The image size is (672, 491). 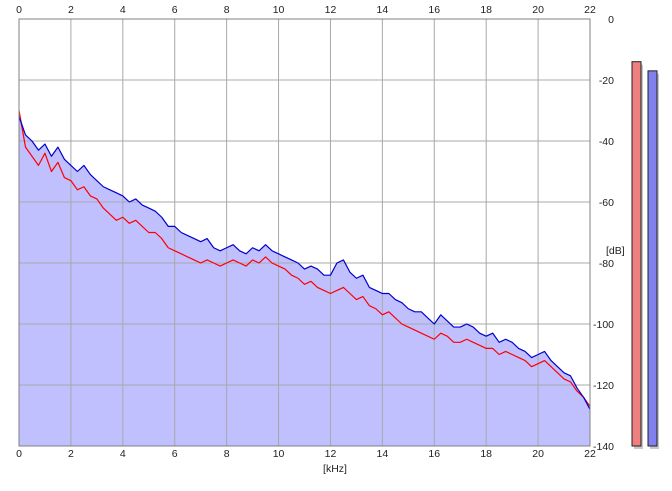 What do you see at coordinates (603, 386) in the screenshot?
I see `y-tick-label: -120` at bounding box center [603, 386].